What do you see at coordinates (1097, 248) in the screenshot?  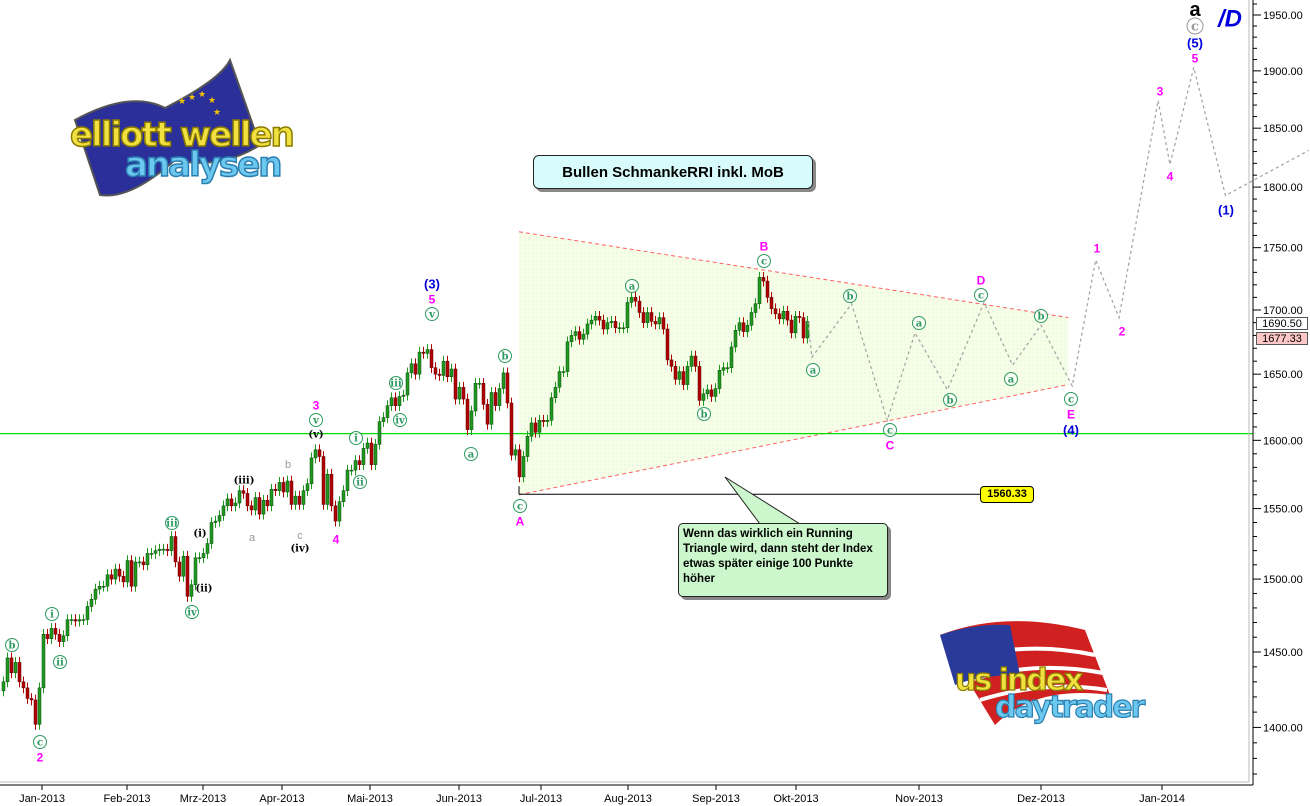 I see `wave-label: 1` at bounding box center [1097, 248].